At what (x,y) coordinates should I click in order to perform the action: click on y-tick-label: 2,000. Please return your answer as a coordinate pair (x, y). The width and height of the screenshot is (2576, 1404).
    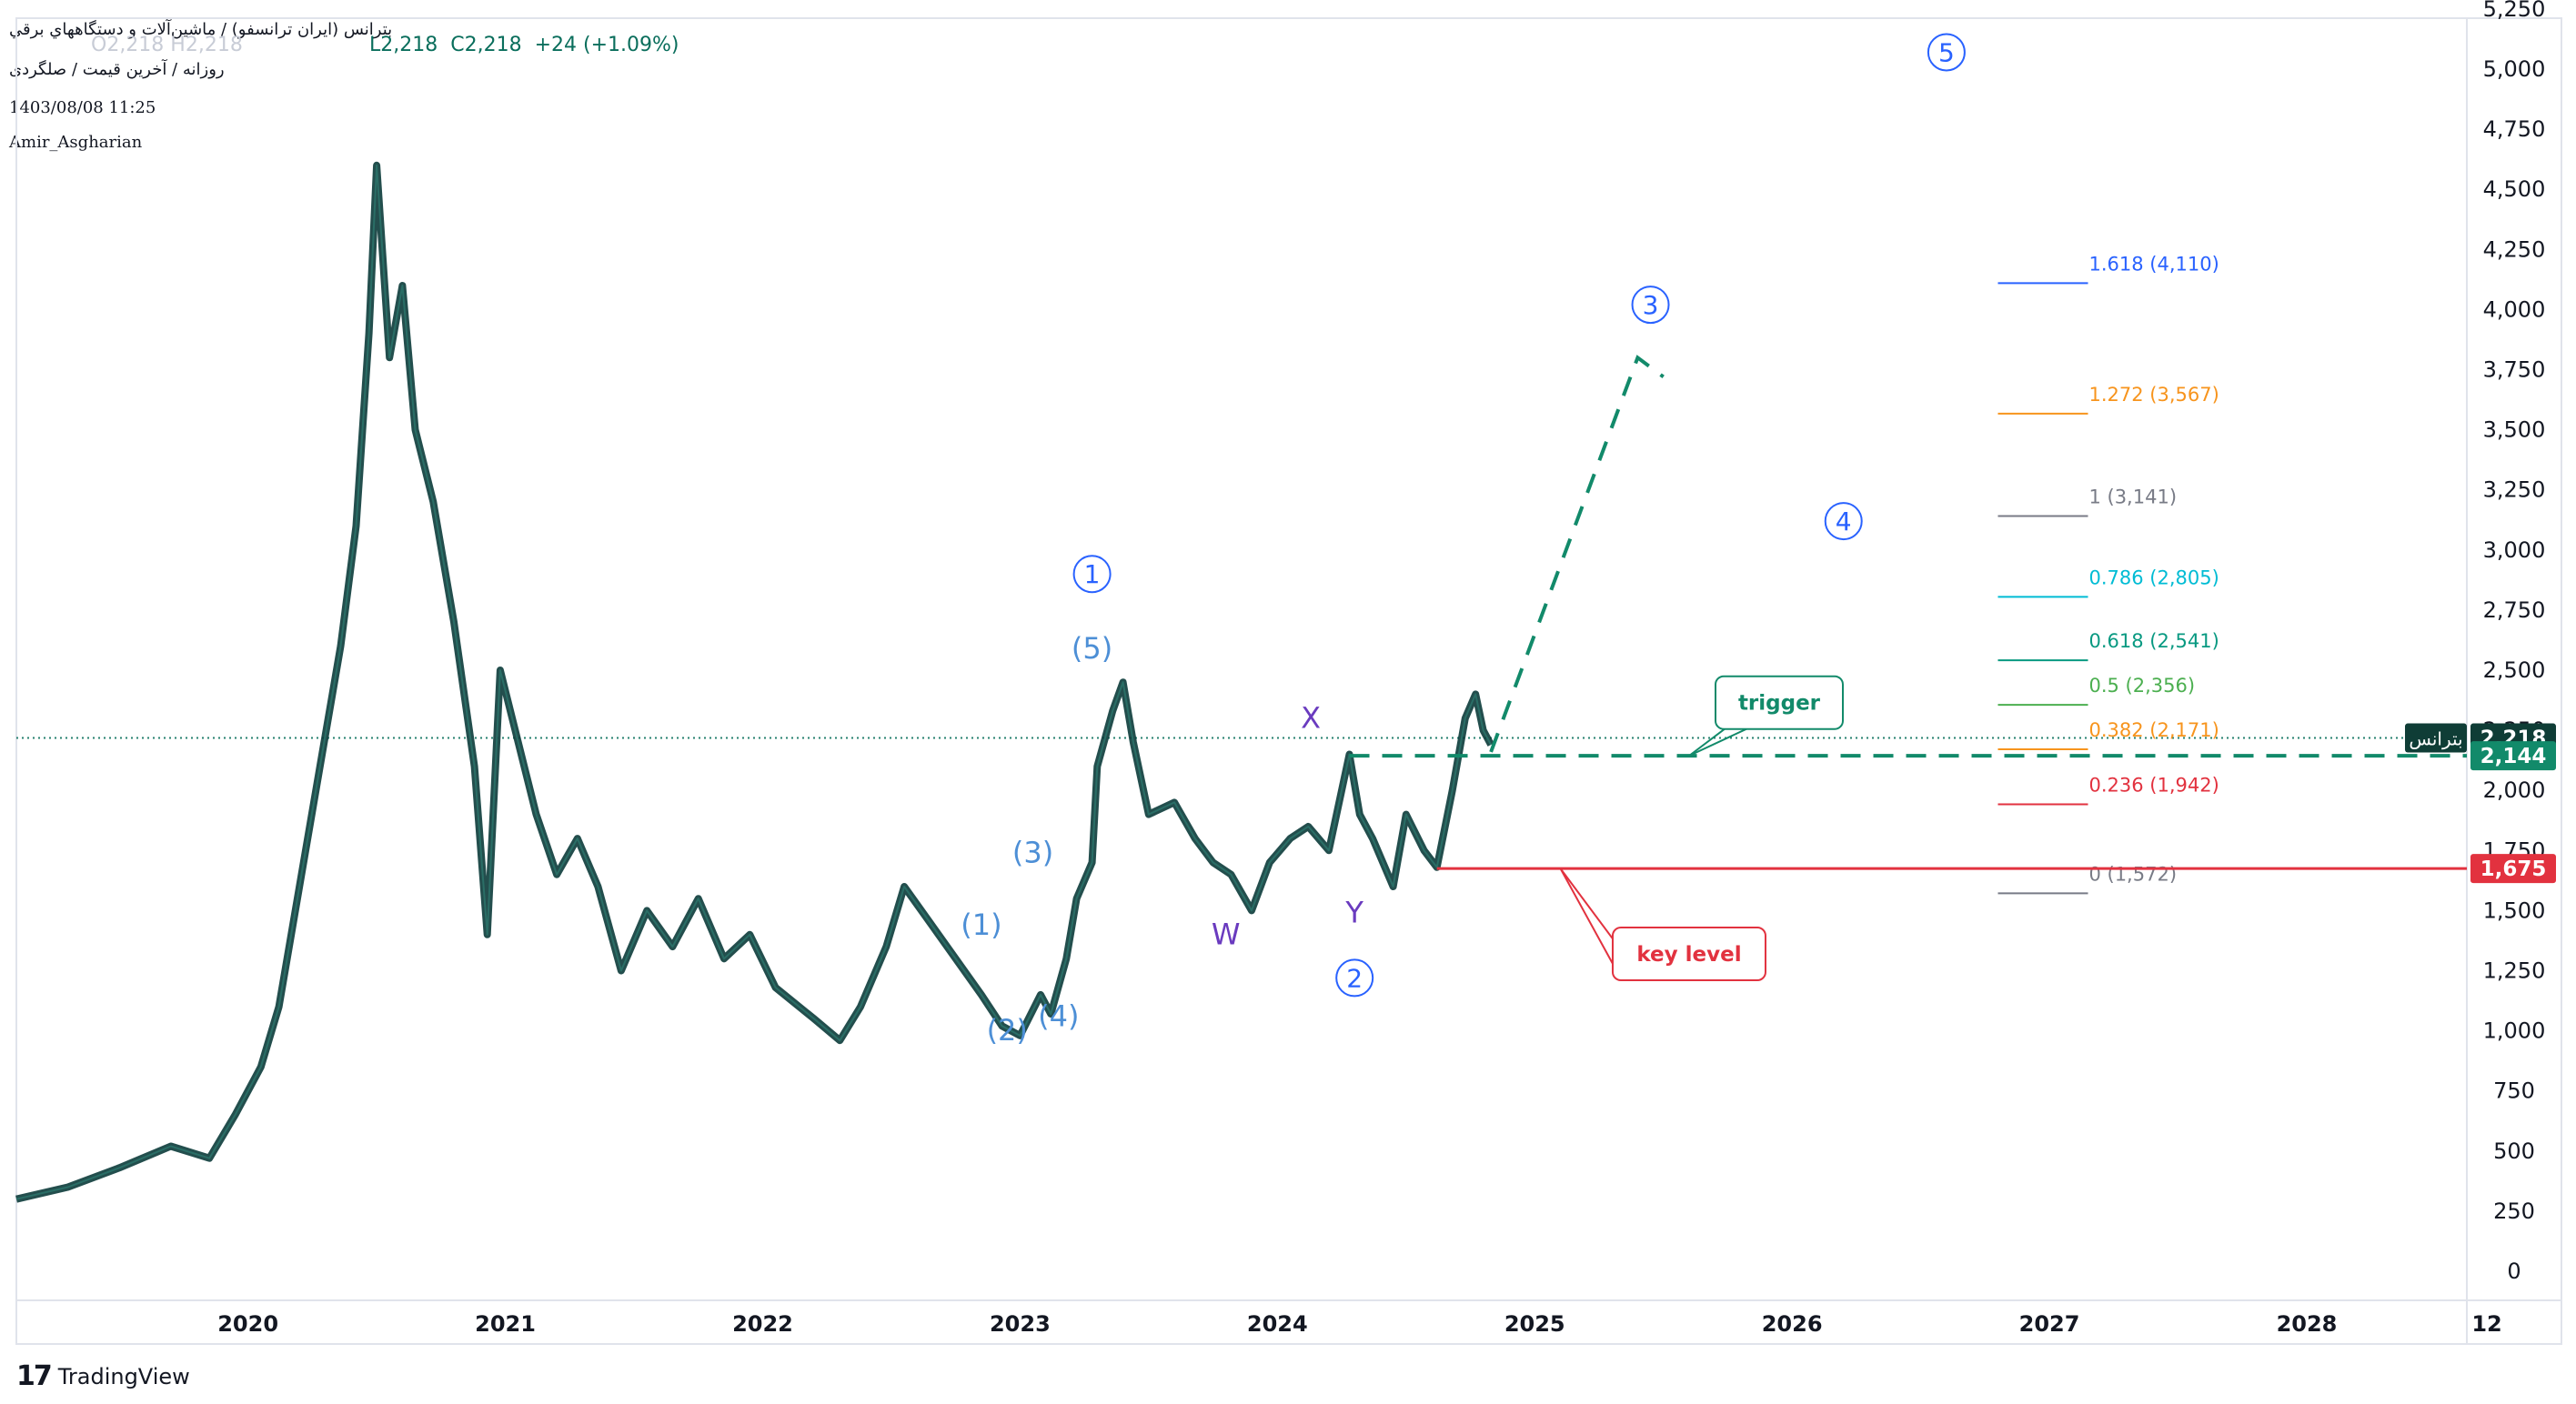
    Looking at the image, I should click on (2514, 790).